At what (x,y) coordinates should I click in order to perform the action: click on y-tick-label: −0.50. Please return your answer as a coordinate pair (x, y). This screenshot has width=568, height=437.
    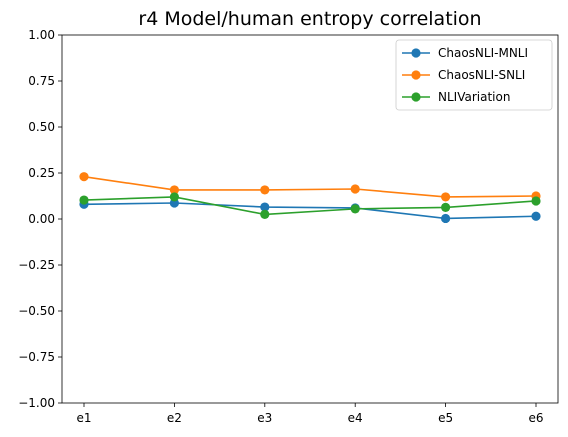
    Looking at the image, I should click on (36, 311).